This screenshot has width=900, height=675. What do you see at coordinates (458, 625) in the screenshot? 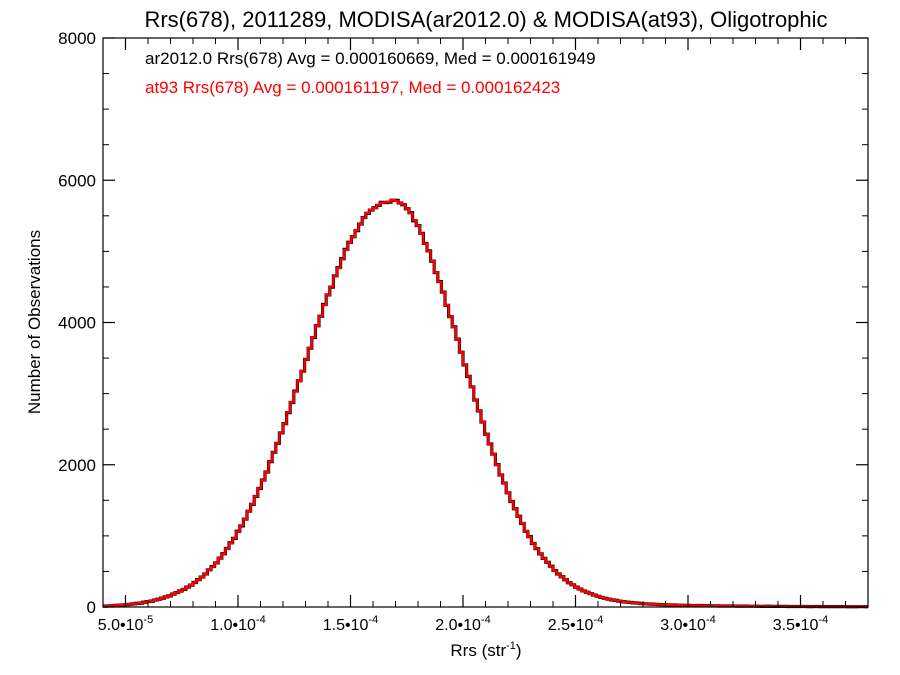
I see `x-tick-mantissa: 2.0•10` at bounding box center [458, 625].